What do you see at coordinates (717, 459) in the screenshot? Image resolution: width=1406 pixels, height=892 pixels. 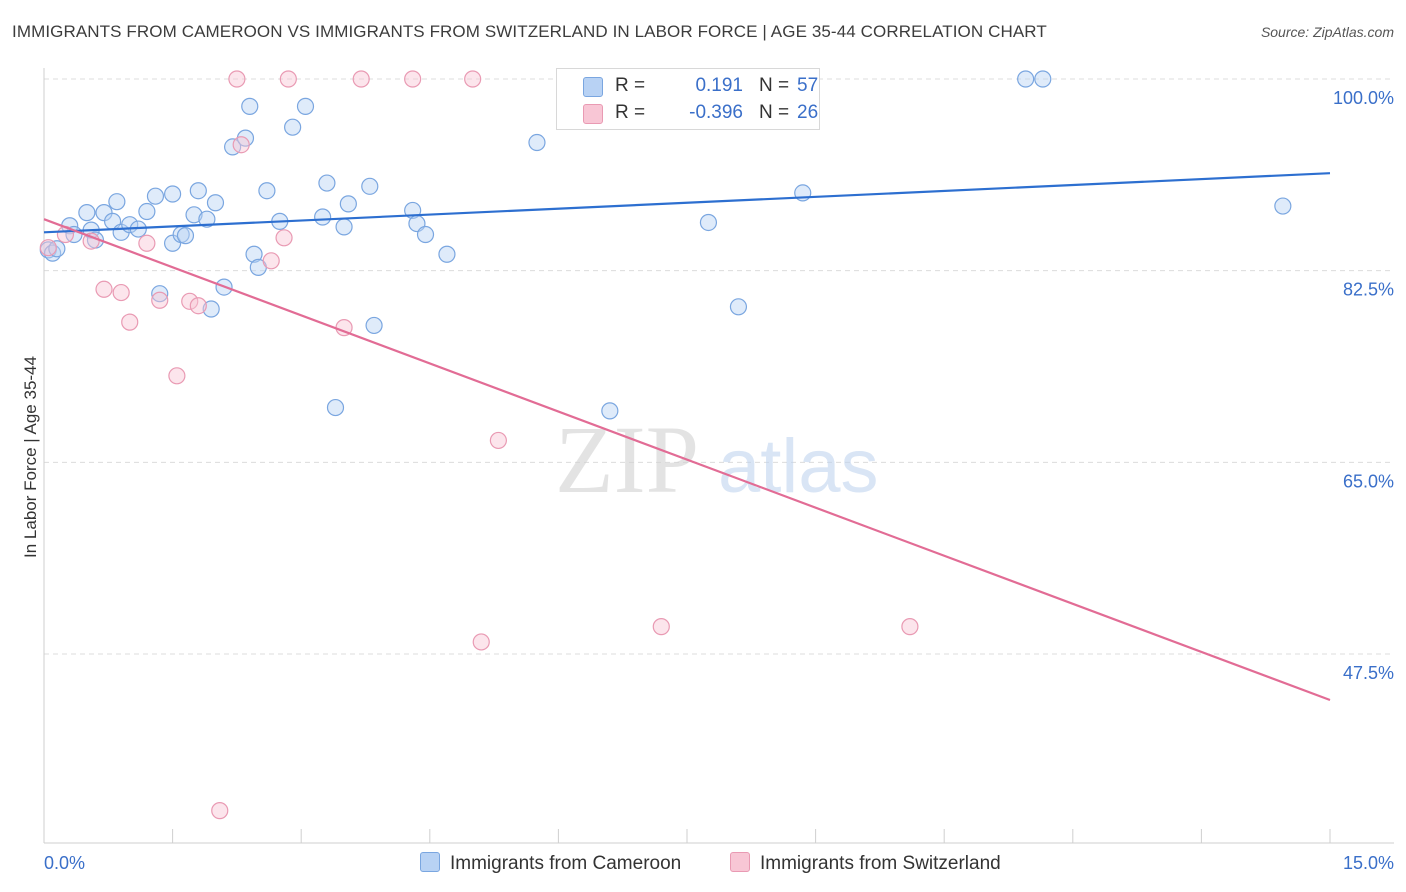 I see `watermark: ZIP atlas` at bounding box center [717, 459].